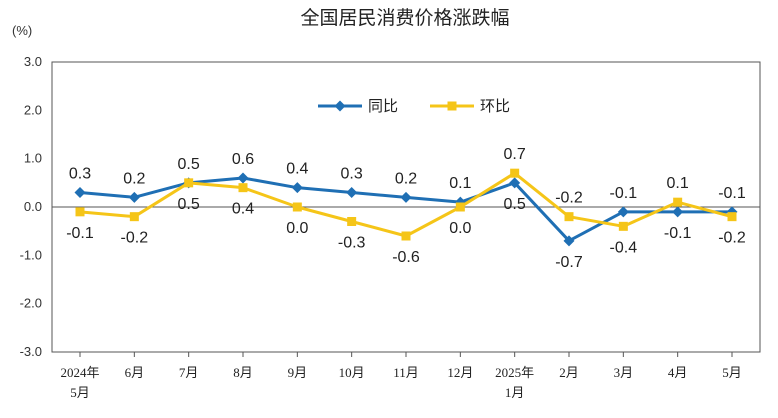 This screenshot has height=418, width=778. What do you see at coordinates (406, 372) in the screenshot?
I see `x-tick-label: 11月` at bounding box center [406, 372].